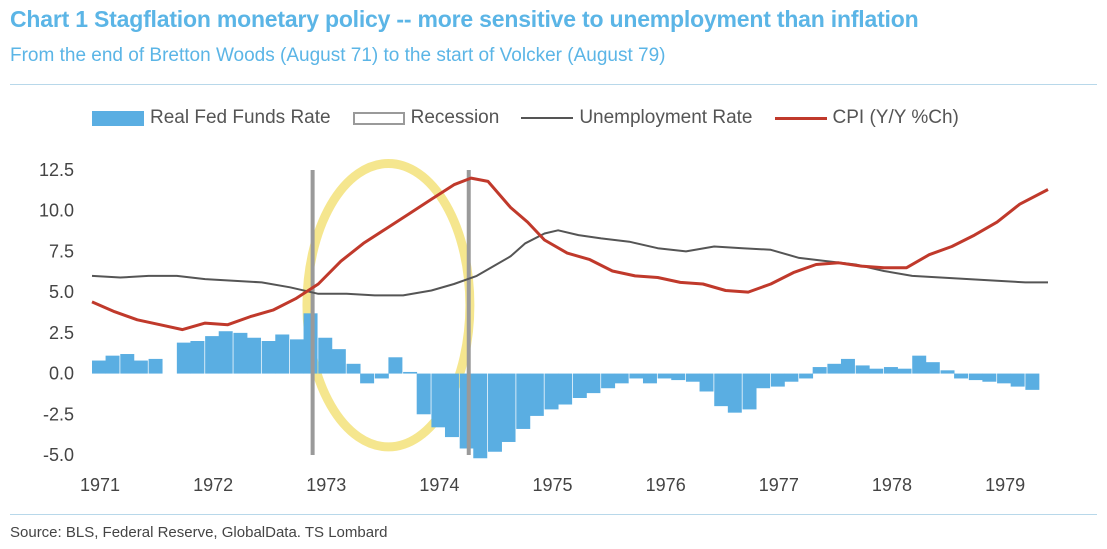  Describe the element at coordinates (56, 170) in the screenshot. I see `y-tick-label: 12.5` at that location.